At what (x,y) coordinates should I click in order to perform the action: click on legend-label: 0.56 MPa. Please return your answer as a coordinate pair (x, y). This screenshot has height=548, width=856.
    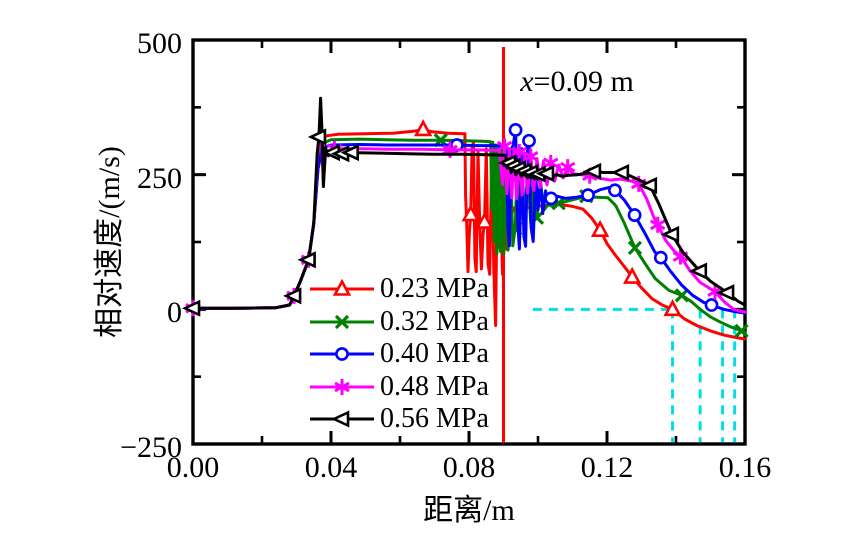
    Looking at the image, I should click on (434, 419).